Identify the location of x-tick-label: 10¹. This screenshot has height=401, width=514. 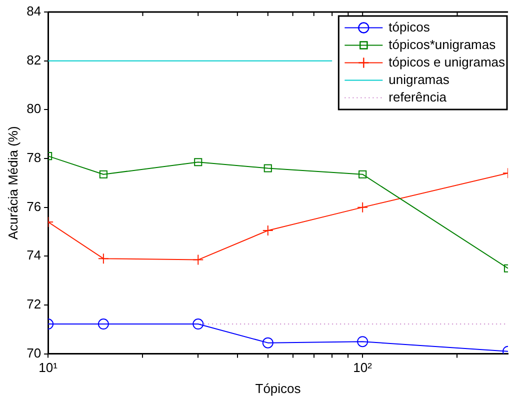
(48, 368).